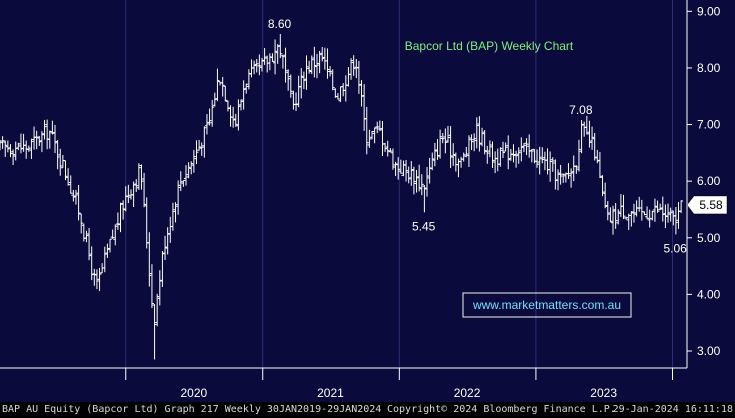  What do you see at coordinates (672, 409) in the screenshot?
I see `footer-right: 29-Jan-2024 16:11:18` at bounding box center [672, 409].